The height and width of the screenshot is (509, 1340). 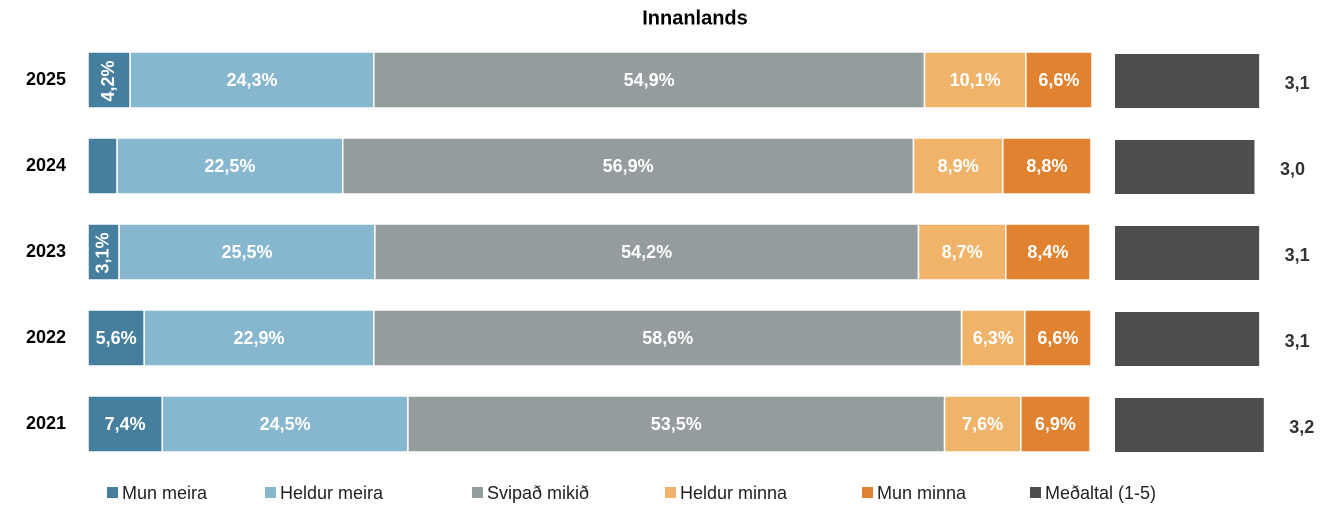 What do you see at coordinates (734, 493) in the screenshot?
I see `legend-label: Heldur minna` at bounding box center [734, 493].